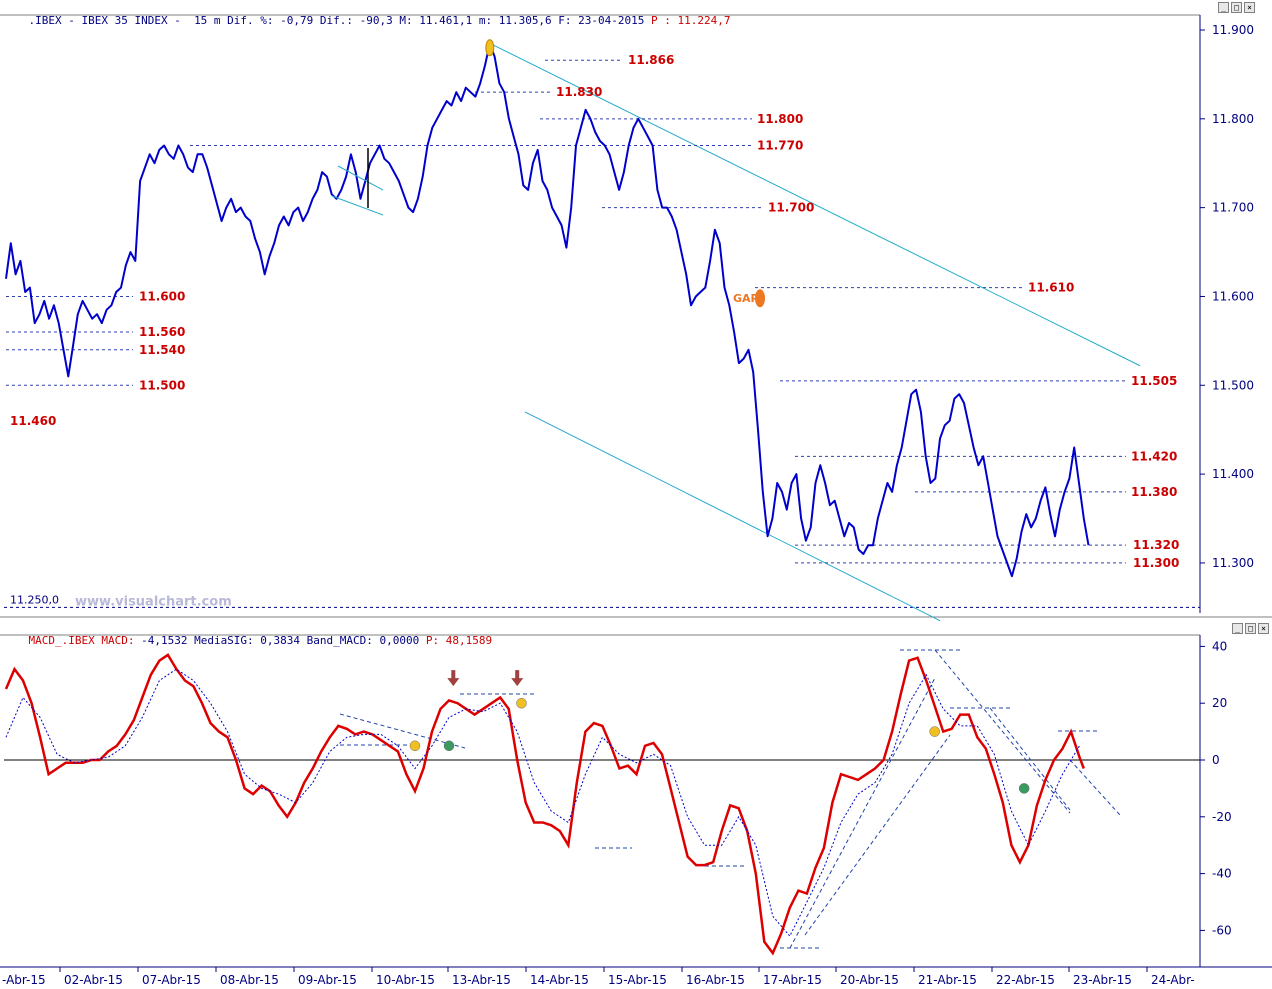 This screenshot has height=989, width=1272. I want to click on macd-header-last: P: 48,1589, so click(456, 640).